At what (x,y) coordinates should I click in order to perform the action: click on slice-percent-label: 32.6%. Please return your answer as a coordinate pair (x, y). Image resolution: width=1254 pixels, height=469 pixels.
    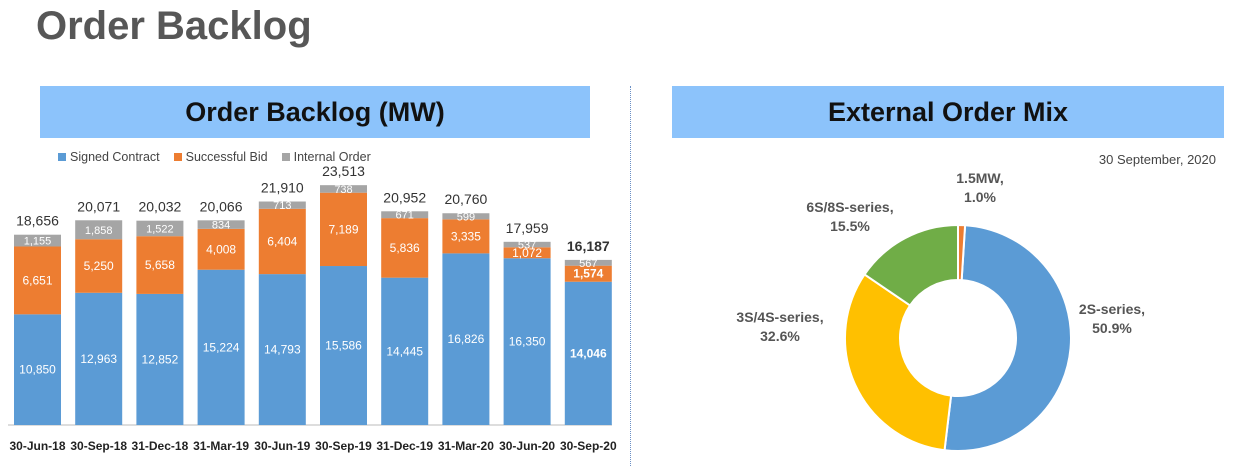
    Looking at the image, I should click on (780, 336).